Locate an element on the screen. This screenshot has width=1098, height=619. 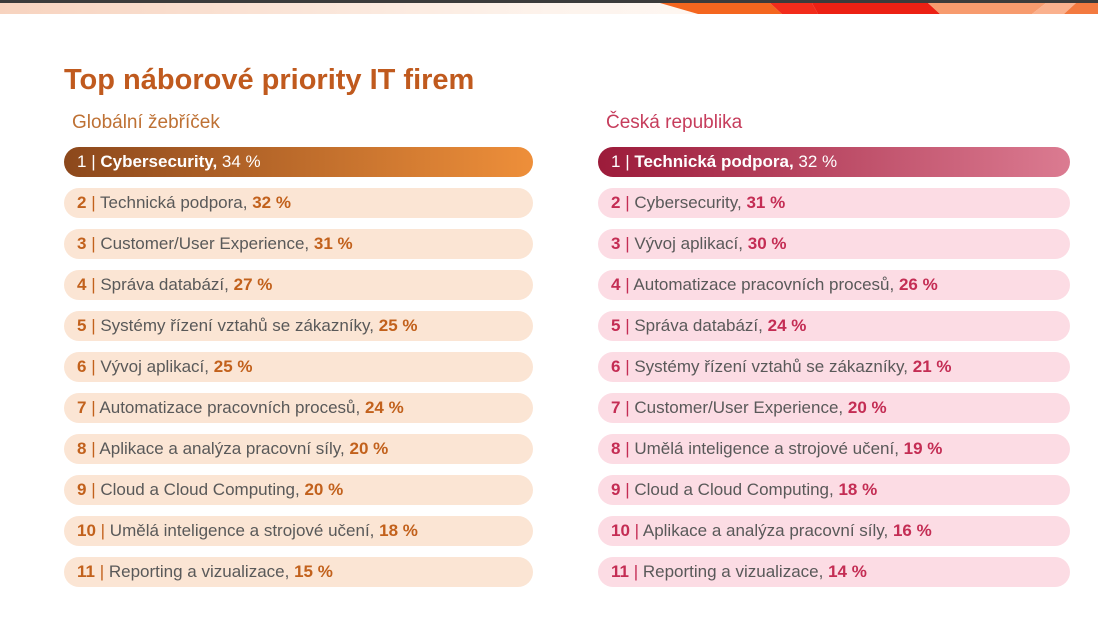
priority-percentage: 34 % is located at coordinates (241, 161).